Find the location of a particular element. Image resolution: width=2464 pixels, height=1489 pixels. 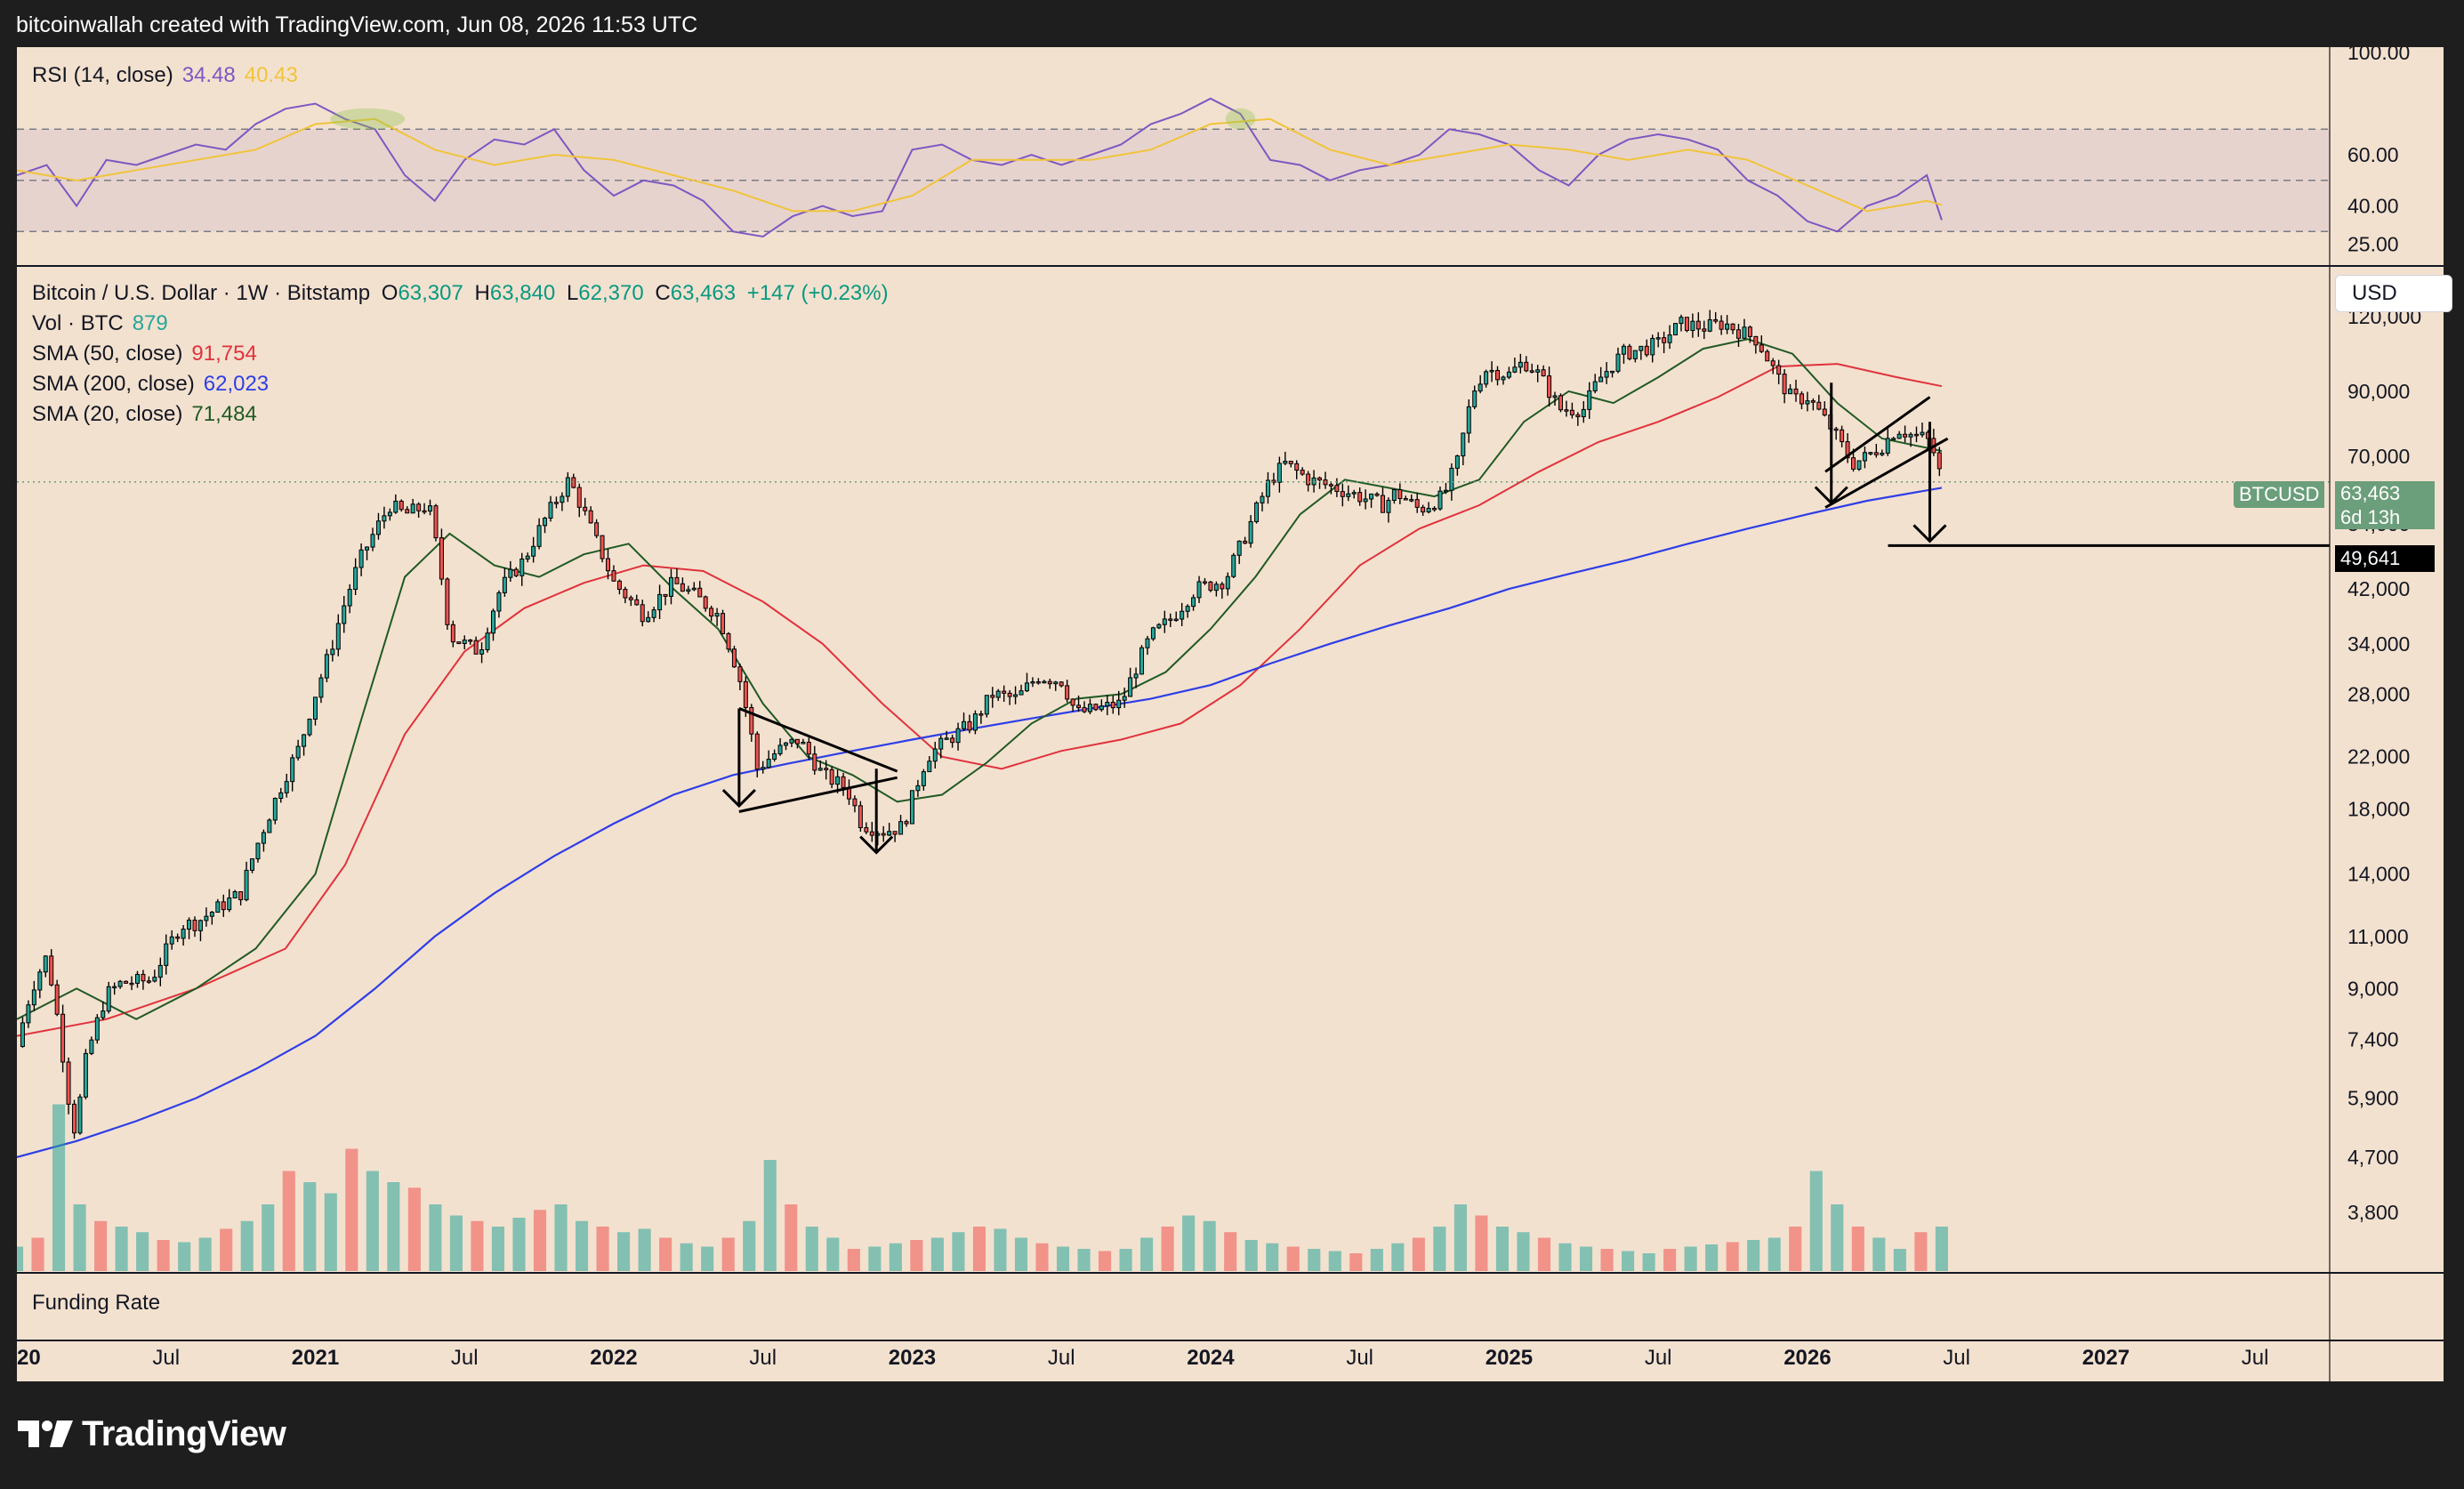

price-axis-tick: 14,000 is located at coordinates (2379, 874).